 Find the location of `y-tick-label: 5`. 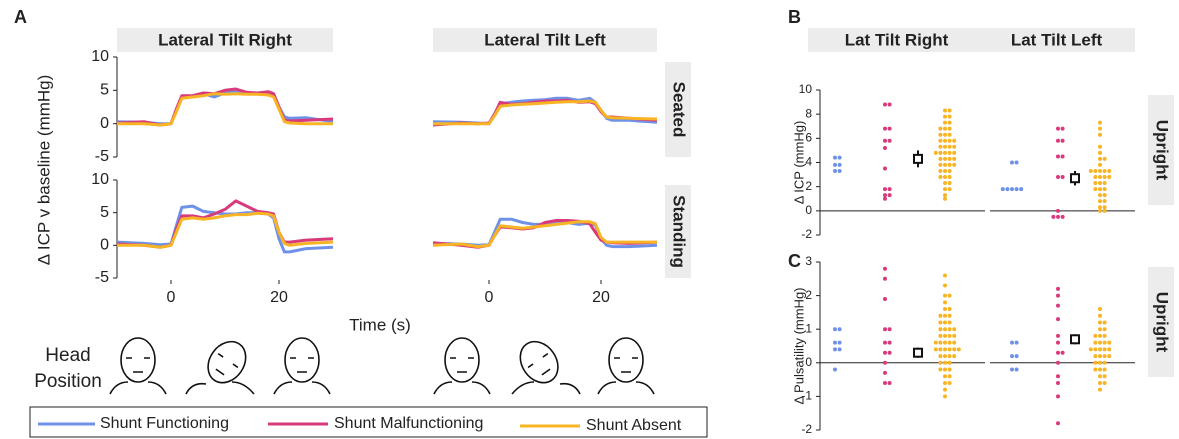

y-tick-label: 5 is located at coordinates (104, 90).